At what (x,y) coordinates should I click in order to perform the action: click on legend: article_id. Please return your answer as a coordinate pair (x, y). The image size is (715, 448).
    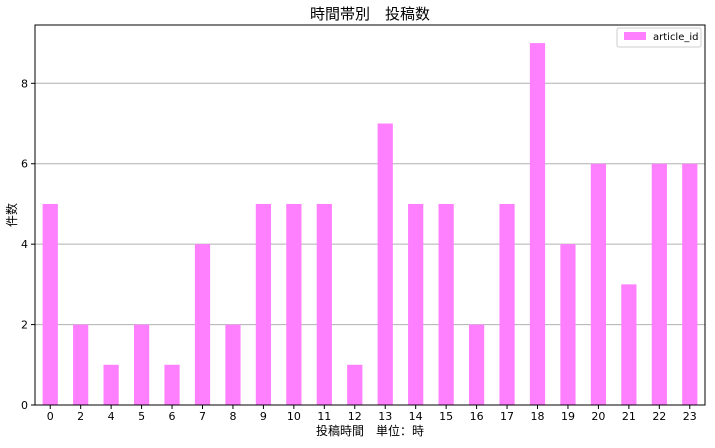
    Looking at the image, I should click on (659, 37).